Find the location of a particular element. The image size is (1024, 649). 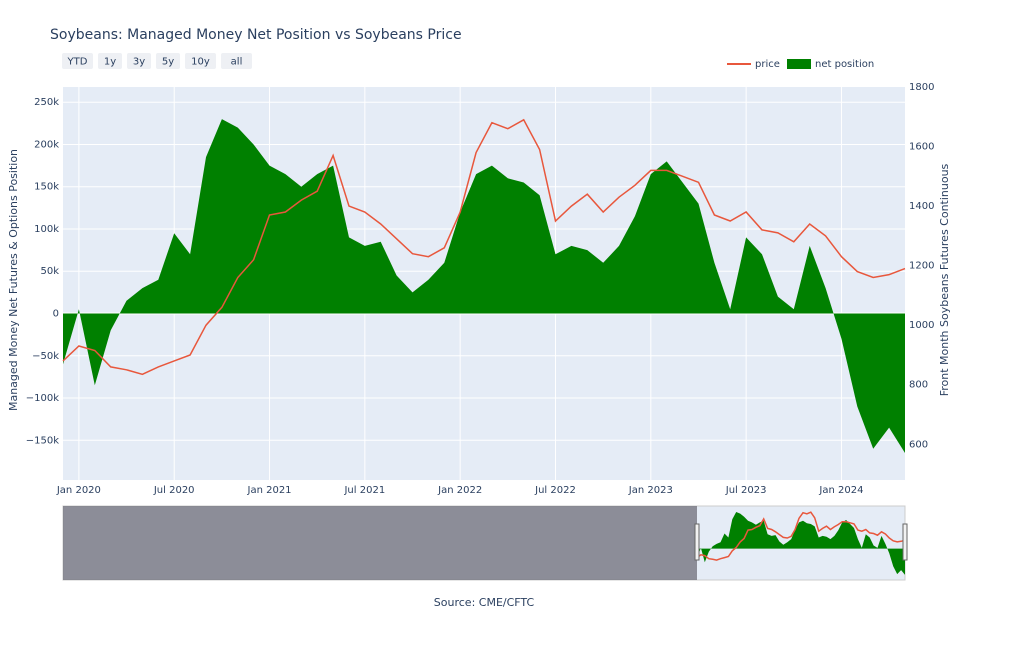

y2-tick-label: 1800 is located at coordinates (921, 87).